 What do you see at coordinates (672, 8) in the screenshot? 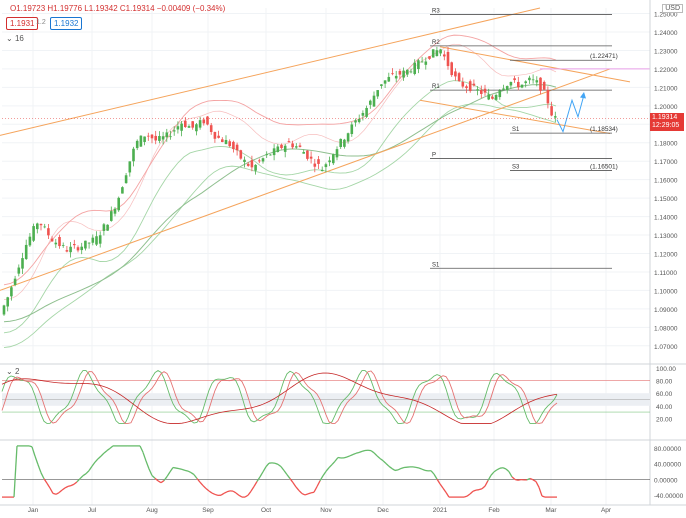
I see `currency-badge: USD` at bounding box center [672, 8].